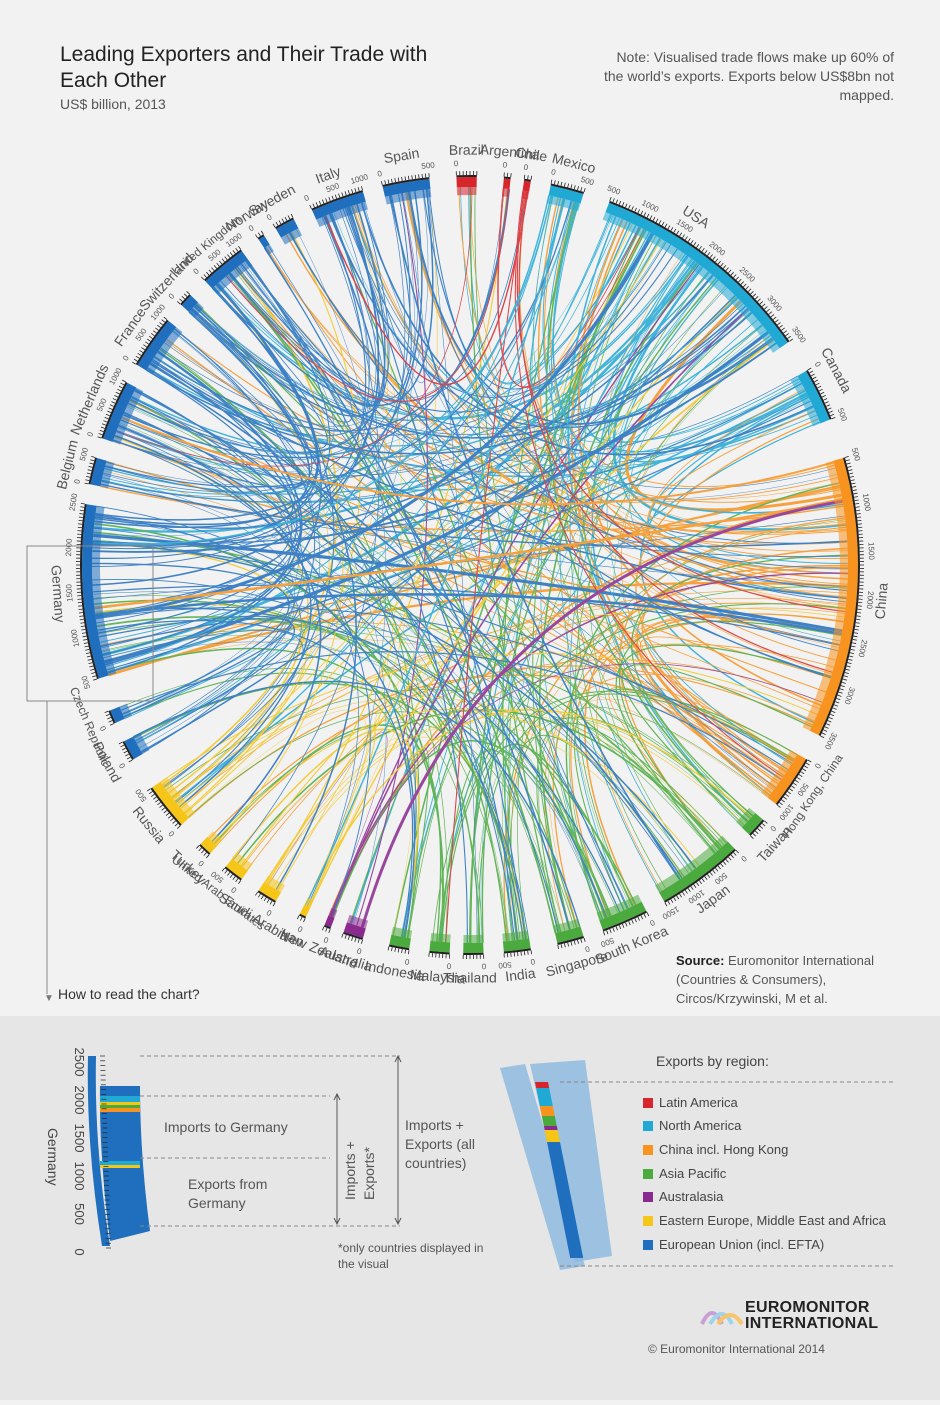 The width and height of the screenshot is (940, 1405). What do you see at coordinates (741, 1244) in the screenshot?
I see `legend-label: European Union (incl. EFTA)` at bounding box center [741, 1244].